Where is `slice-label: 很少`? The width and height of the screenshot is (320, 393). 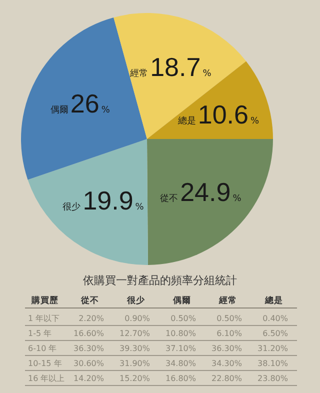
slice-label: 很少 is located at coordinates (71, 207).